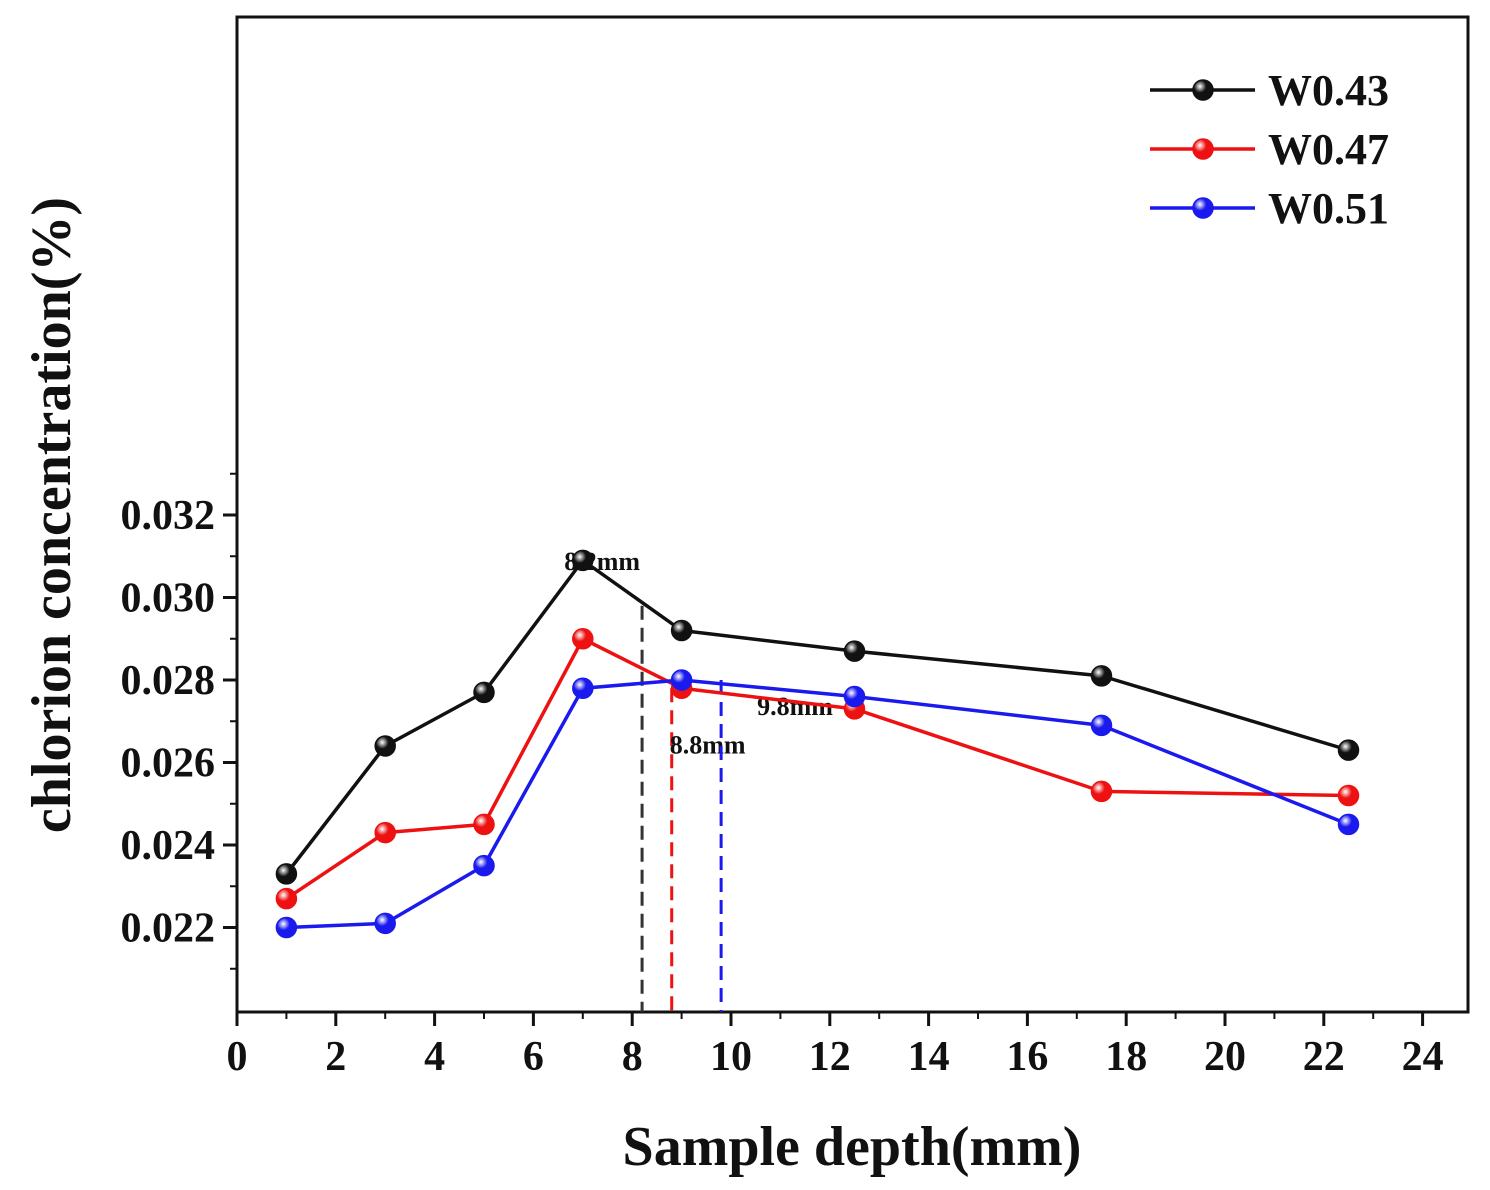  Describe the element at coordinates (179, 721) in the screenshot. I see `y-axis: 0.022 0.024 0.026 0.028 0.030 0.032` at that location.